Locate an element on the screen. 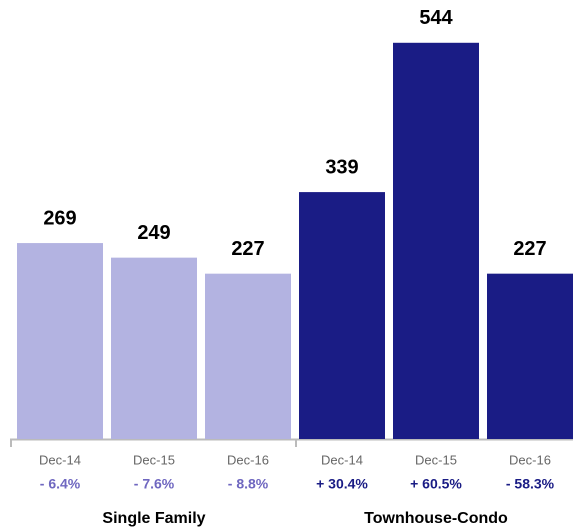 The width and height of the screenshot is (573, 529). change-label: - 8.8% is located at coordinates (248, 484).